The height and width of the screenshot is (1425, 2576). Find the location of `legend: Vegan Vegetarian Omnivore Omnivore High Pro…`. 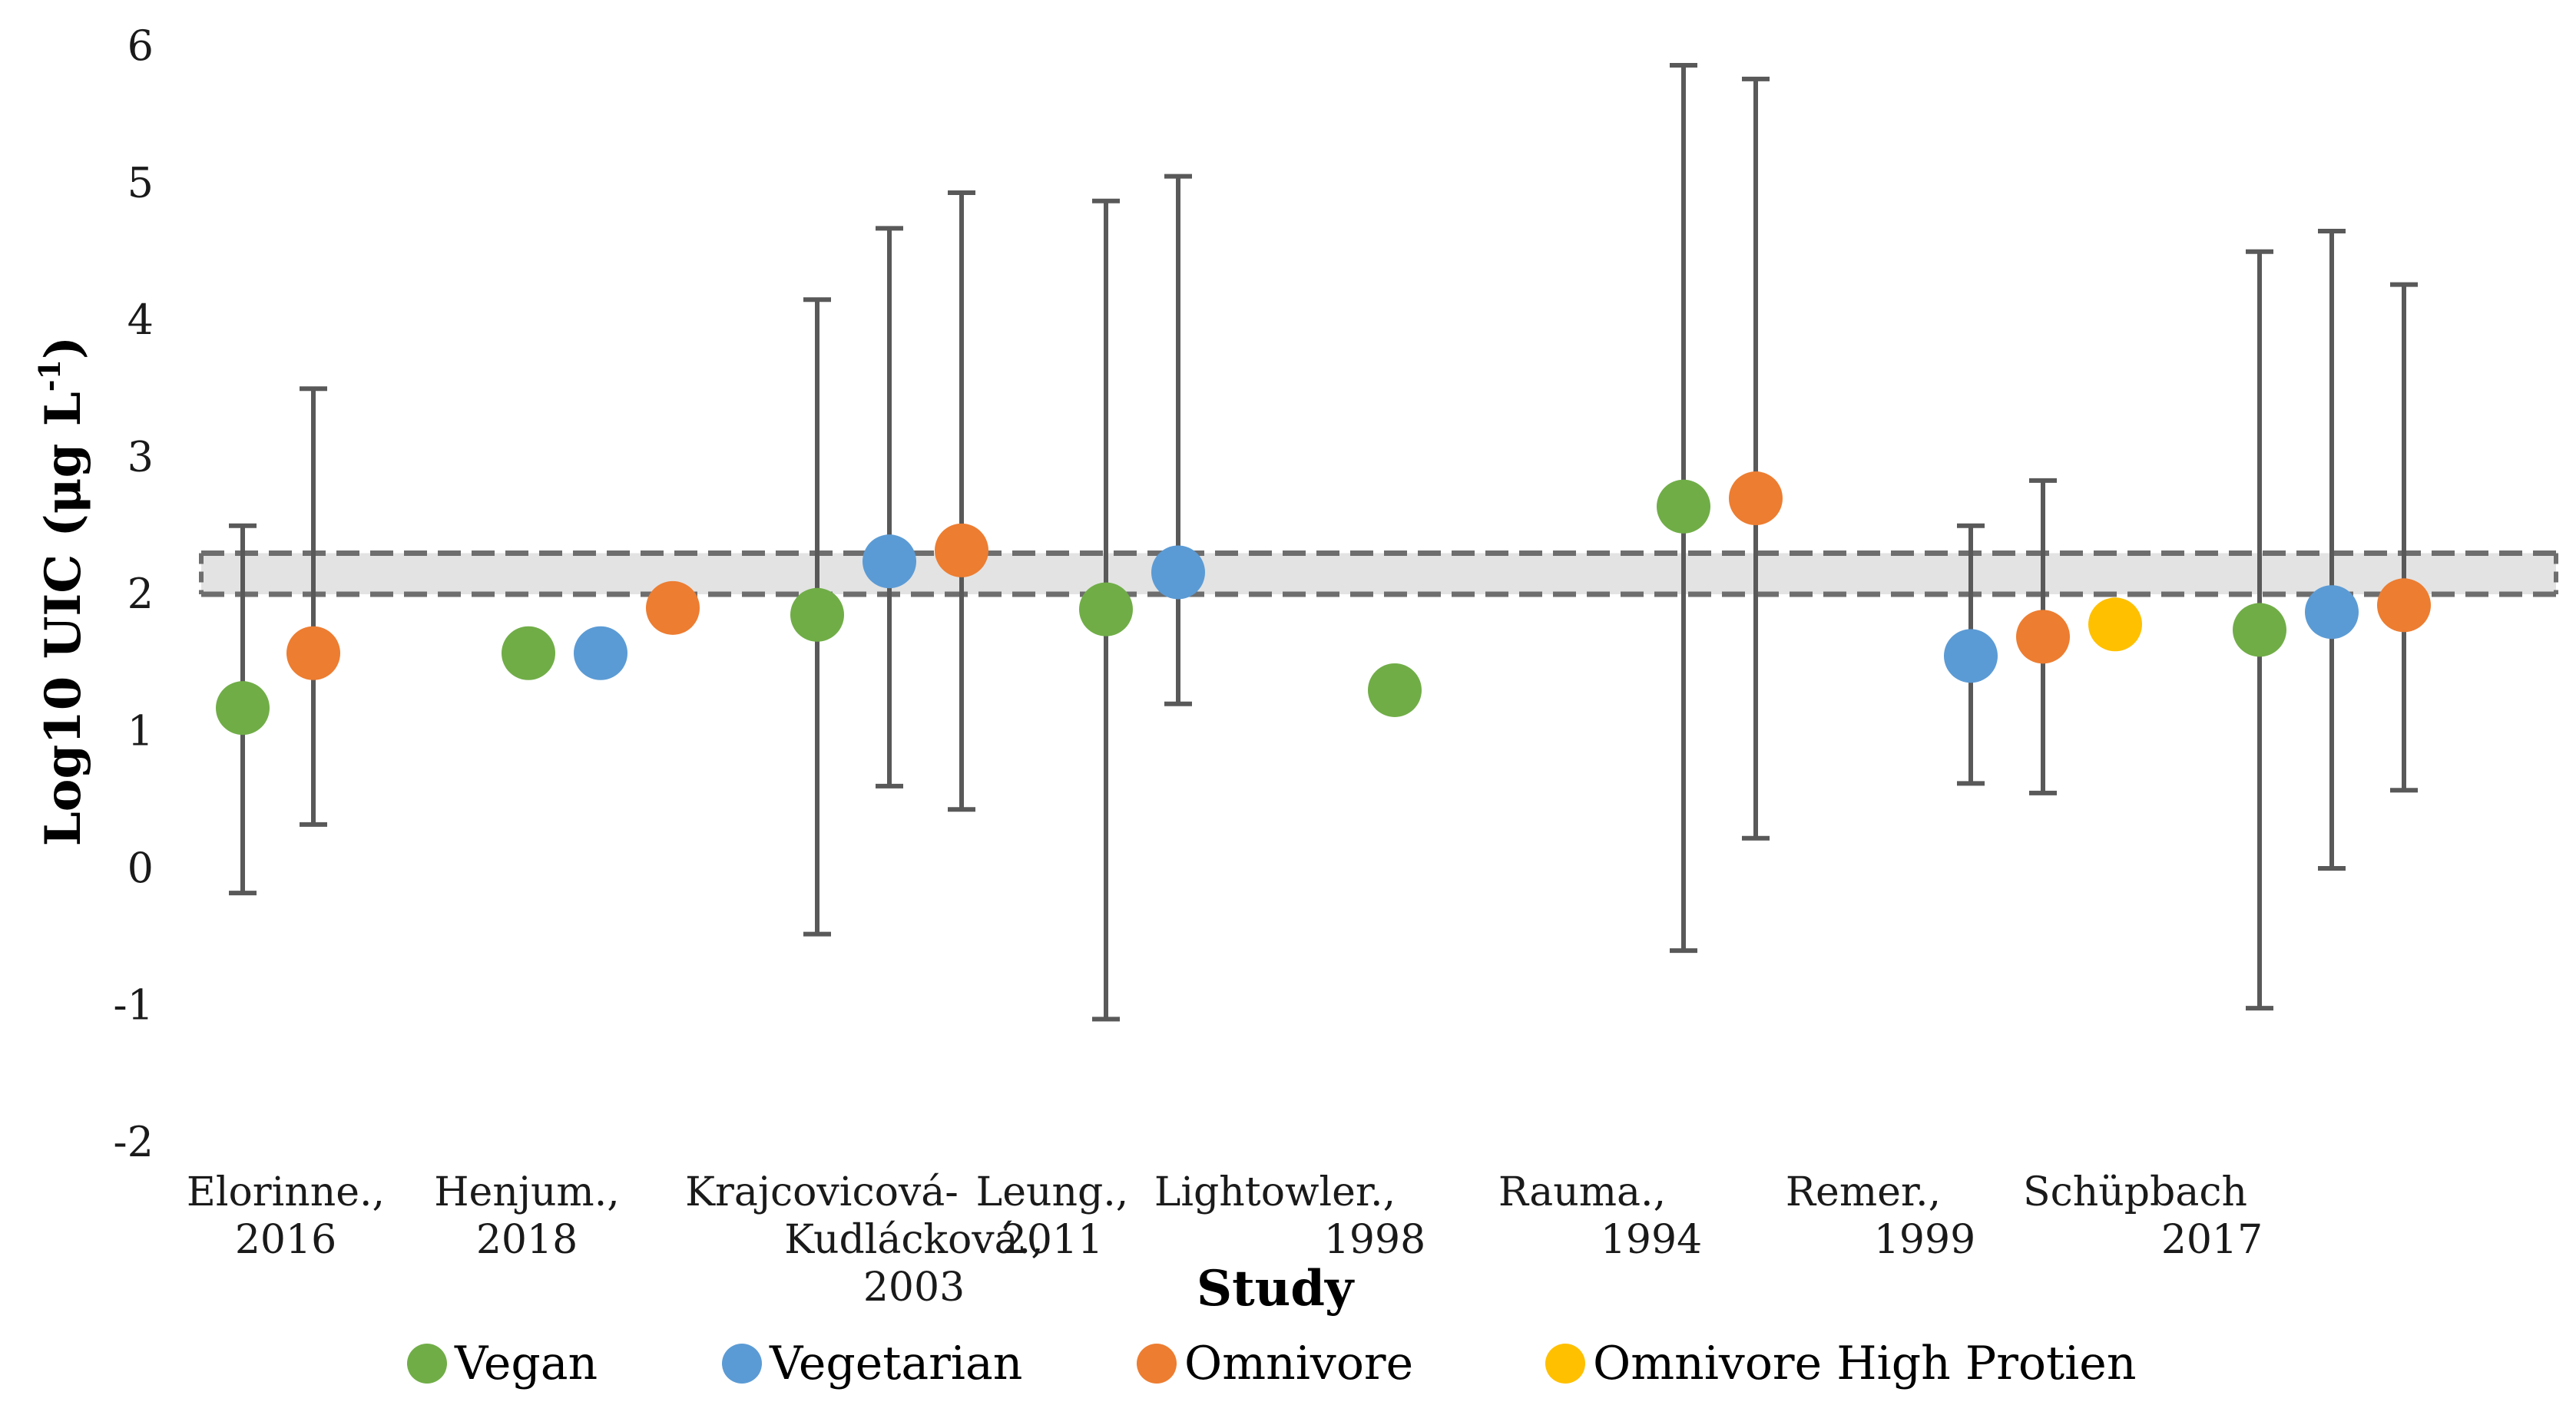

legend: Vegan Vegetarian Omnivore Omnivore High Pro… is located at coordinates (1271, 1363).